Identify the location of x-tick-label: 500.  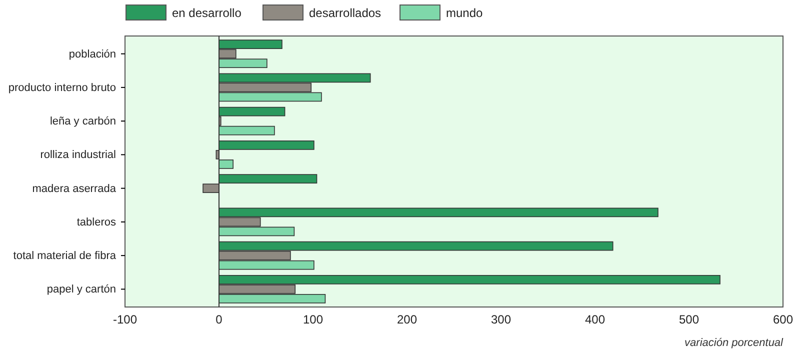
(689, 319).